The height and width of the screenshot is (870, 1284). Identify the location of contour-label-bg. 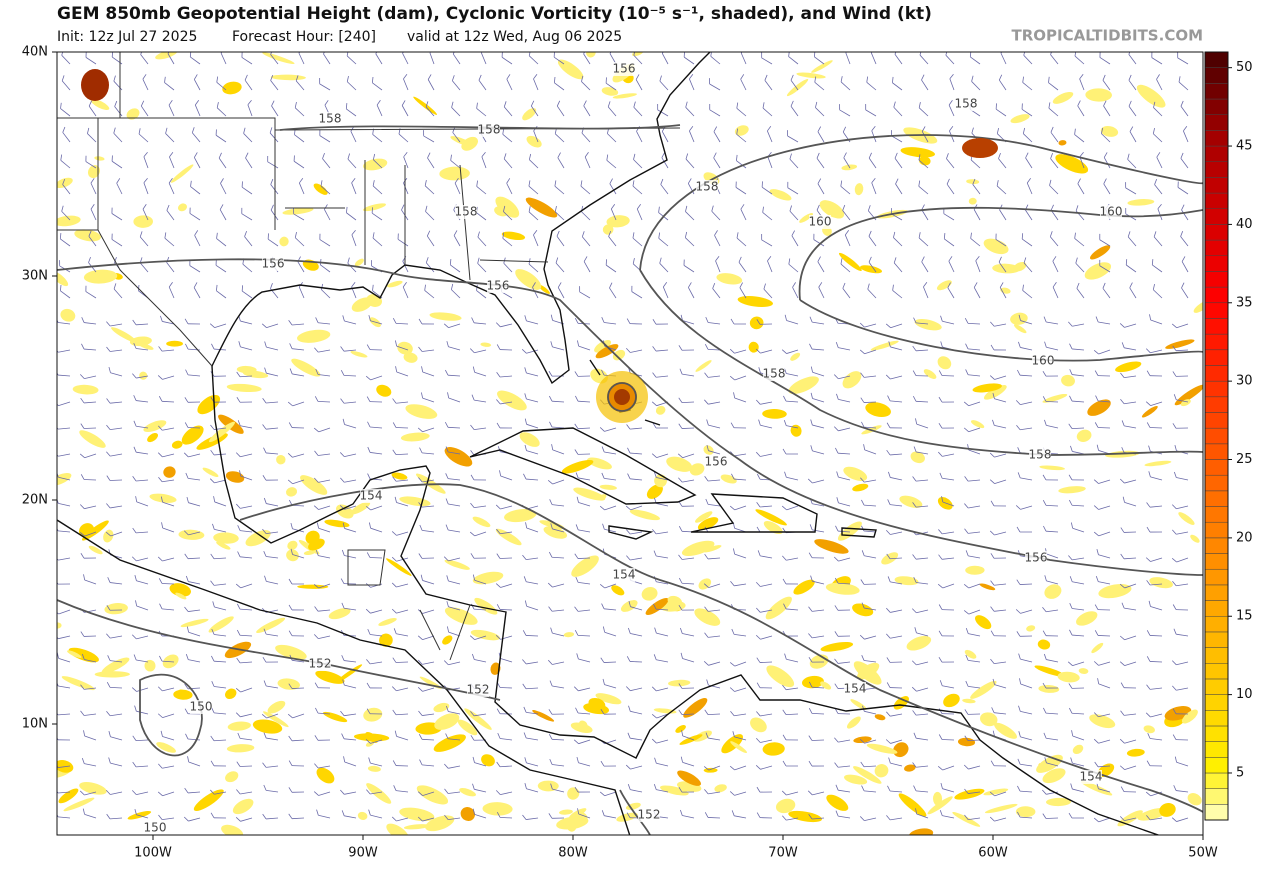
(371, 496).